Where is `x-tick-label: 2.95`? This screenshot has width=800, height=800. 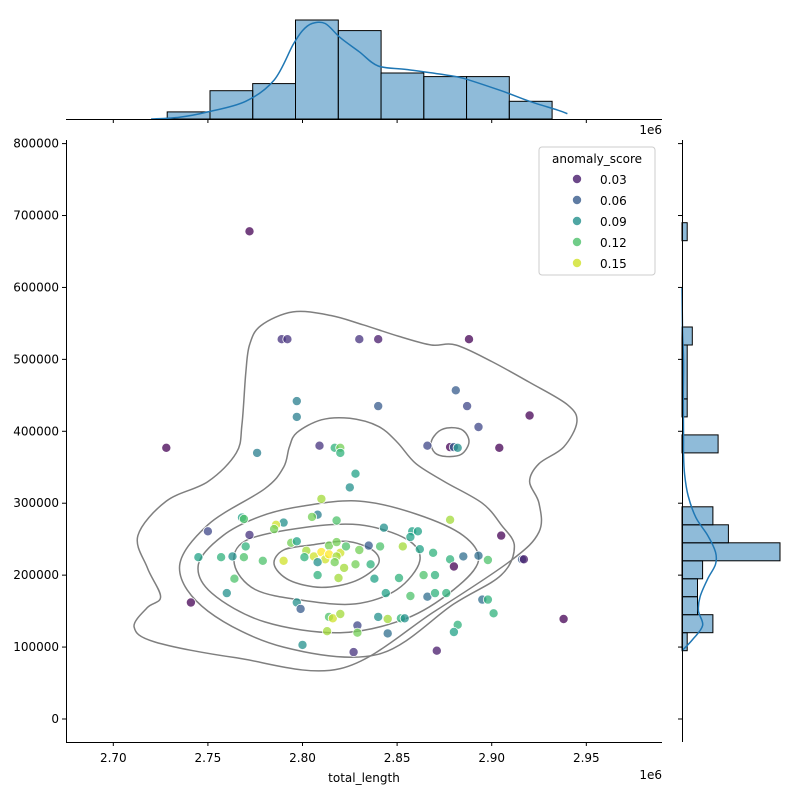 x-tick-label: 2.95 is located at coordinates (586, 758).